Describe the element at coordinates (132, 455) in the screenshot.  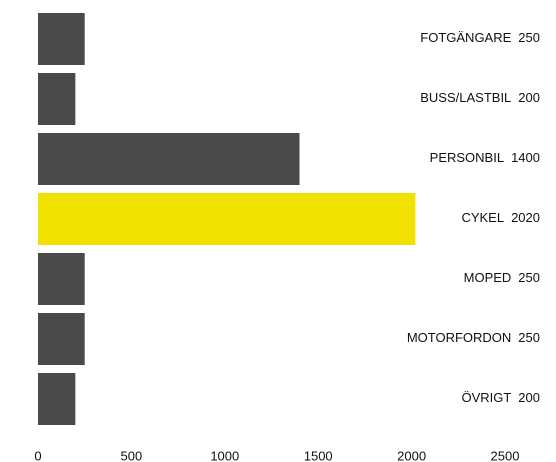
I see `x-tick-label: 500` at that location.